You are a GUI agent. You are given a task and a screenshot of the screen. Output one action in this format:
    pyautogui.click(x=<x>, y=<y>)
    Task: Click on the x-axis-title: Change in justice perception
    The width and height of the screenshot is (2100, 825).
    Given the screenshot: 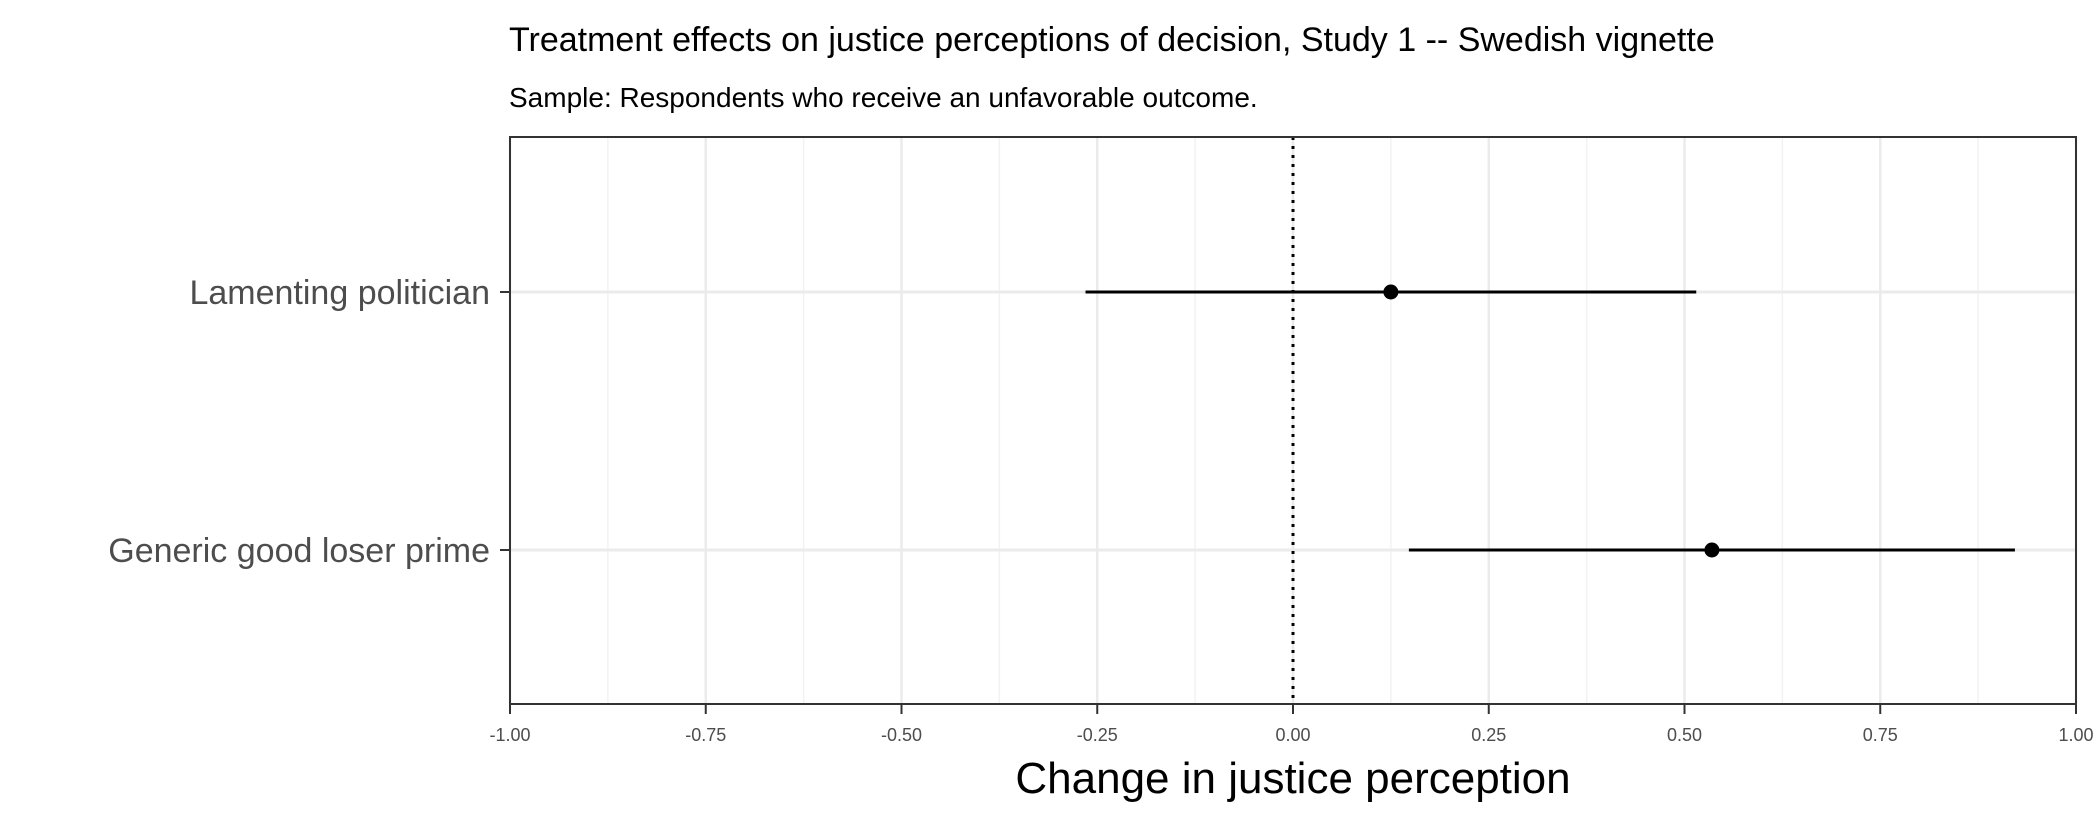 What is the action you would take?
    pyautogui.click(x=1292, y=778)
    